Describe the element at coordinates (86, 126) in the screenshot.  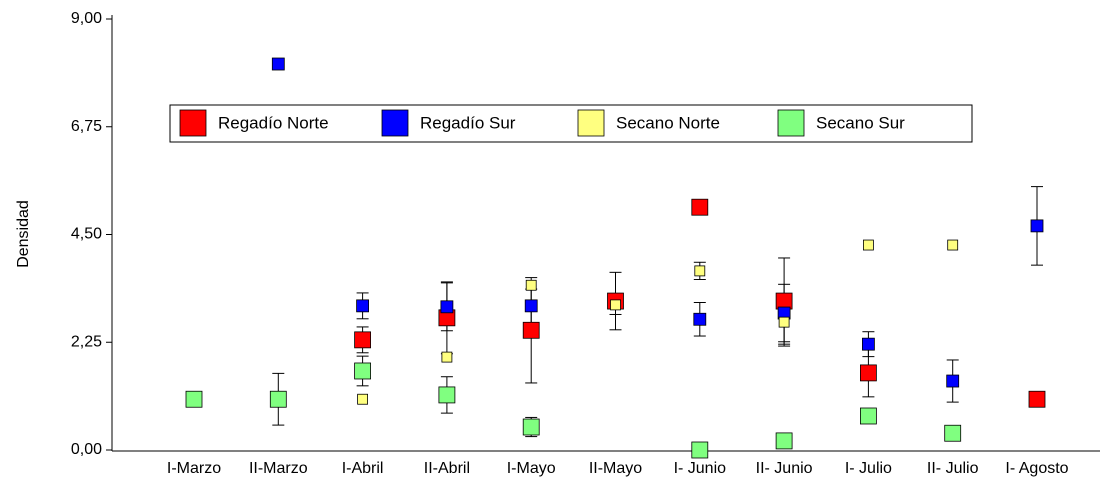
I see `y-tick-label: 6,75` at that location.